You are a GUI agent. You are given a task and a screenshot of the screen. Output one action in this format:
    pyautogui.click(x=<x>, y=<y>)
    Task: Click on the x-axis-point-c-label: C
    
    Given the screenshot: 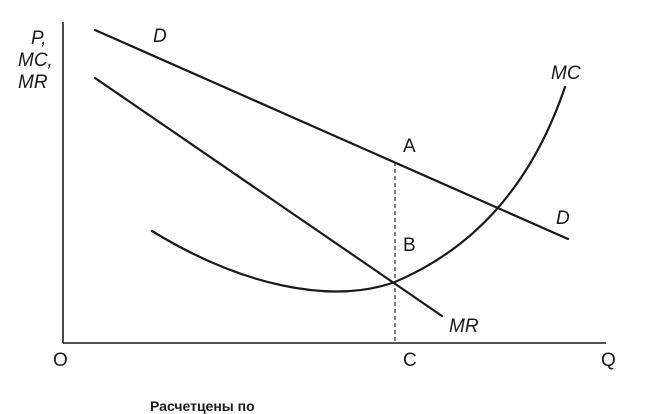 What is the action you would take?
    pyautogui.click(x=410, y=360)
    